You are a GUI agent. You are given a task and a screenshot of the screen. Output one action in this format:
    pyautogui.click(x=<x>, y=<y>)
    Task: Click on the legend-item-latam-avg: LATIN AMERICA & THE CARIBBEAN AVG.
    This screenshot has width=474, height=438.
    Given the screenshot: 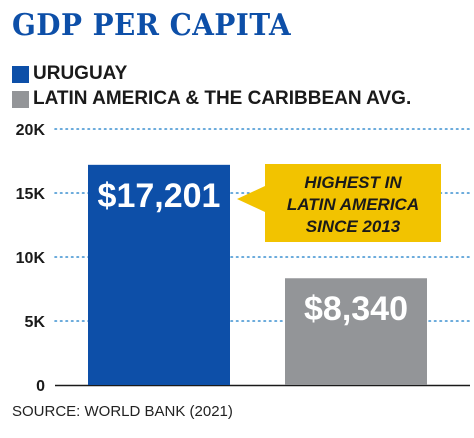 What is the action you would take?
    pyautogui.click(x=212, y=98)
    